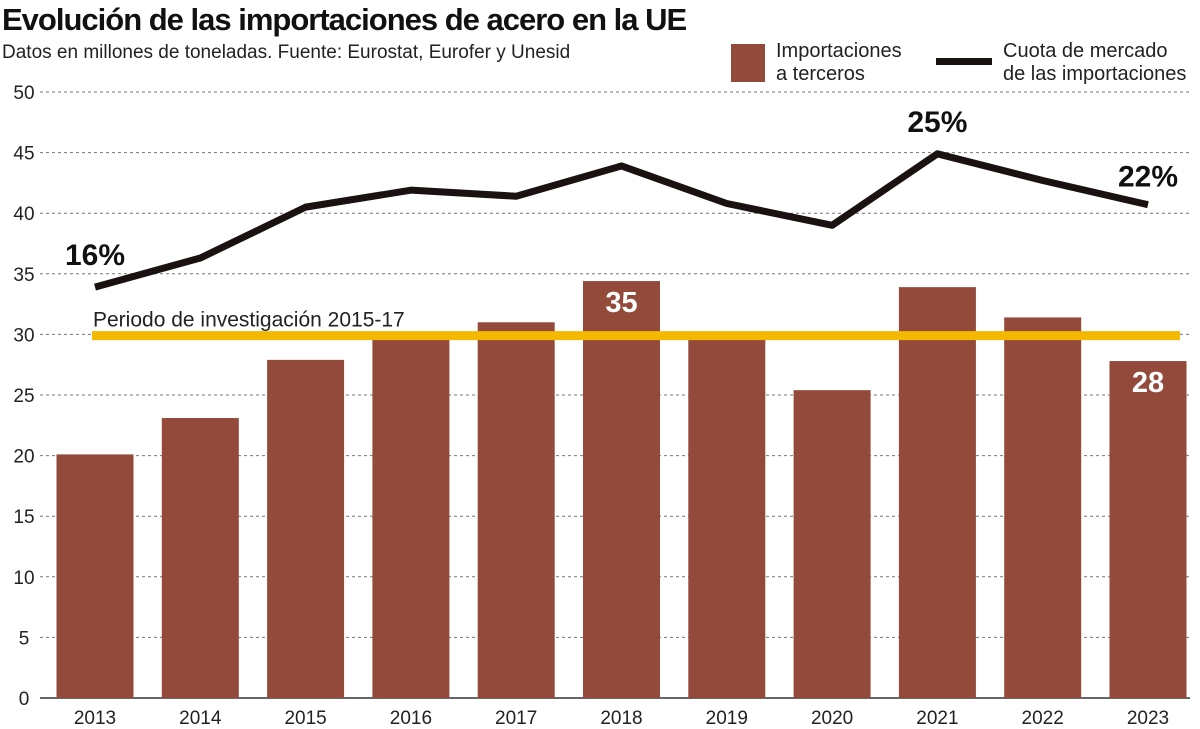 The height and width of the screenshot is (729, 1200). I want to click on y-tick-label: 0, so click(24, 699).